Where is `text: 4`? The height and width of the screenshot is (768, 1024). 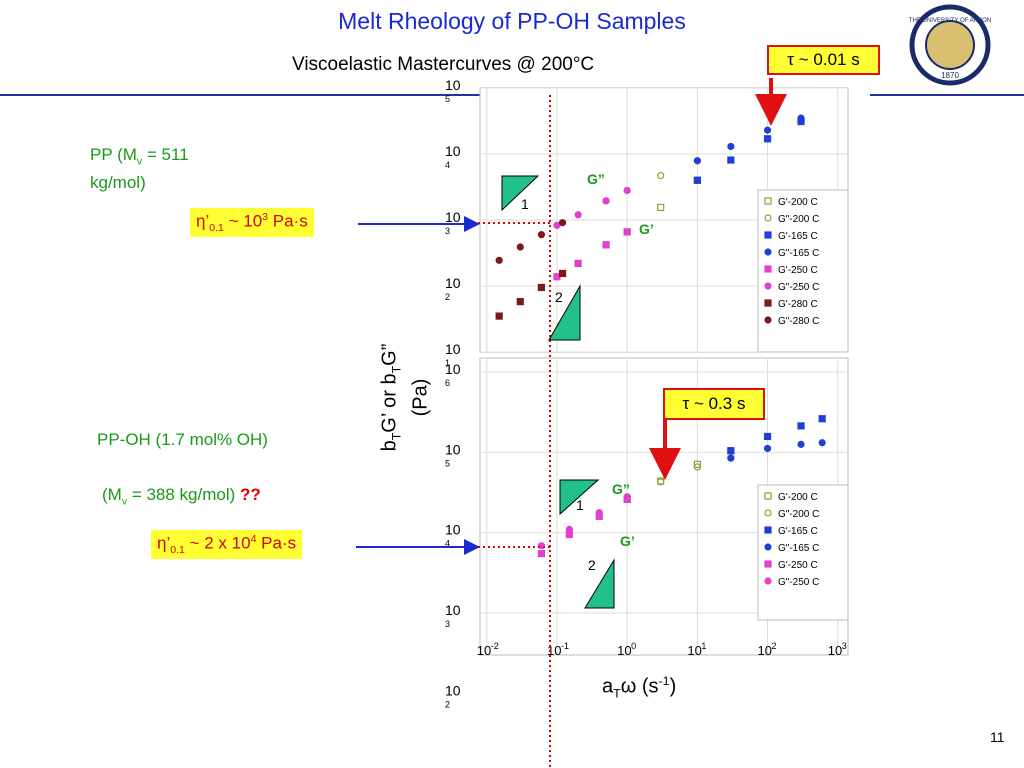 text: 4 is located at coordinates (253, 539).